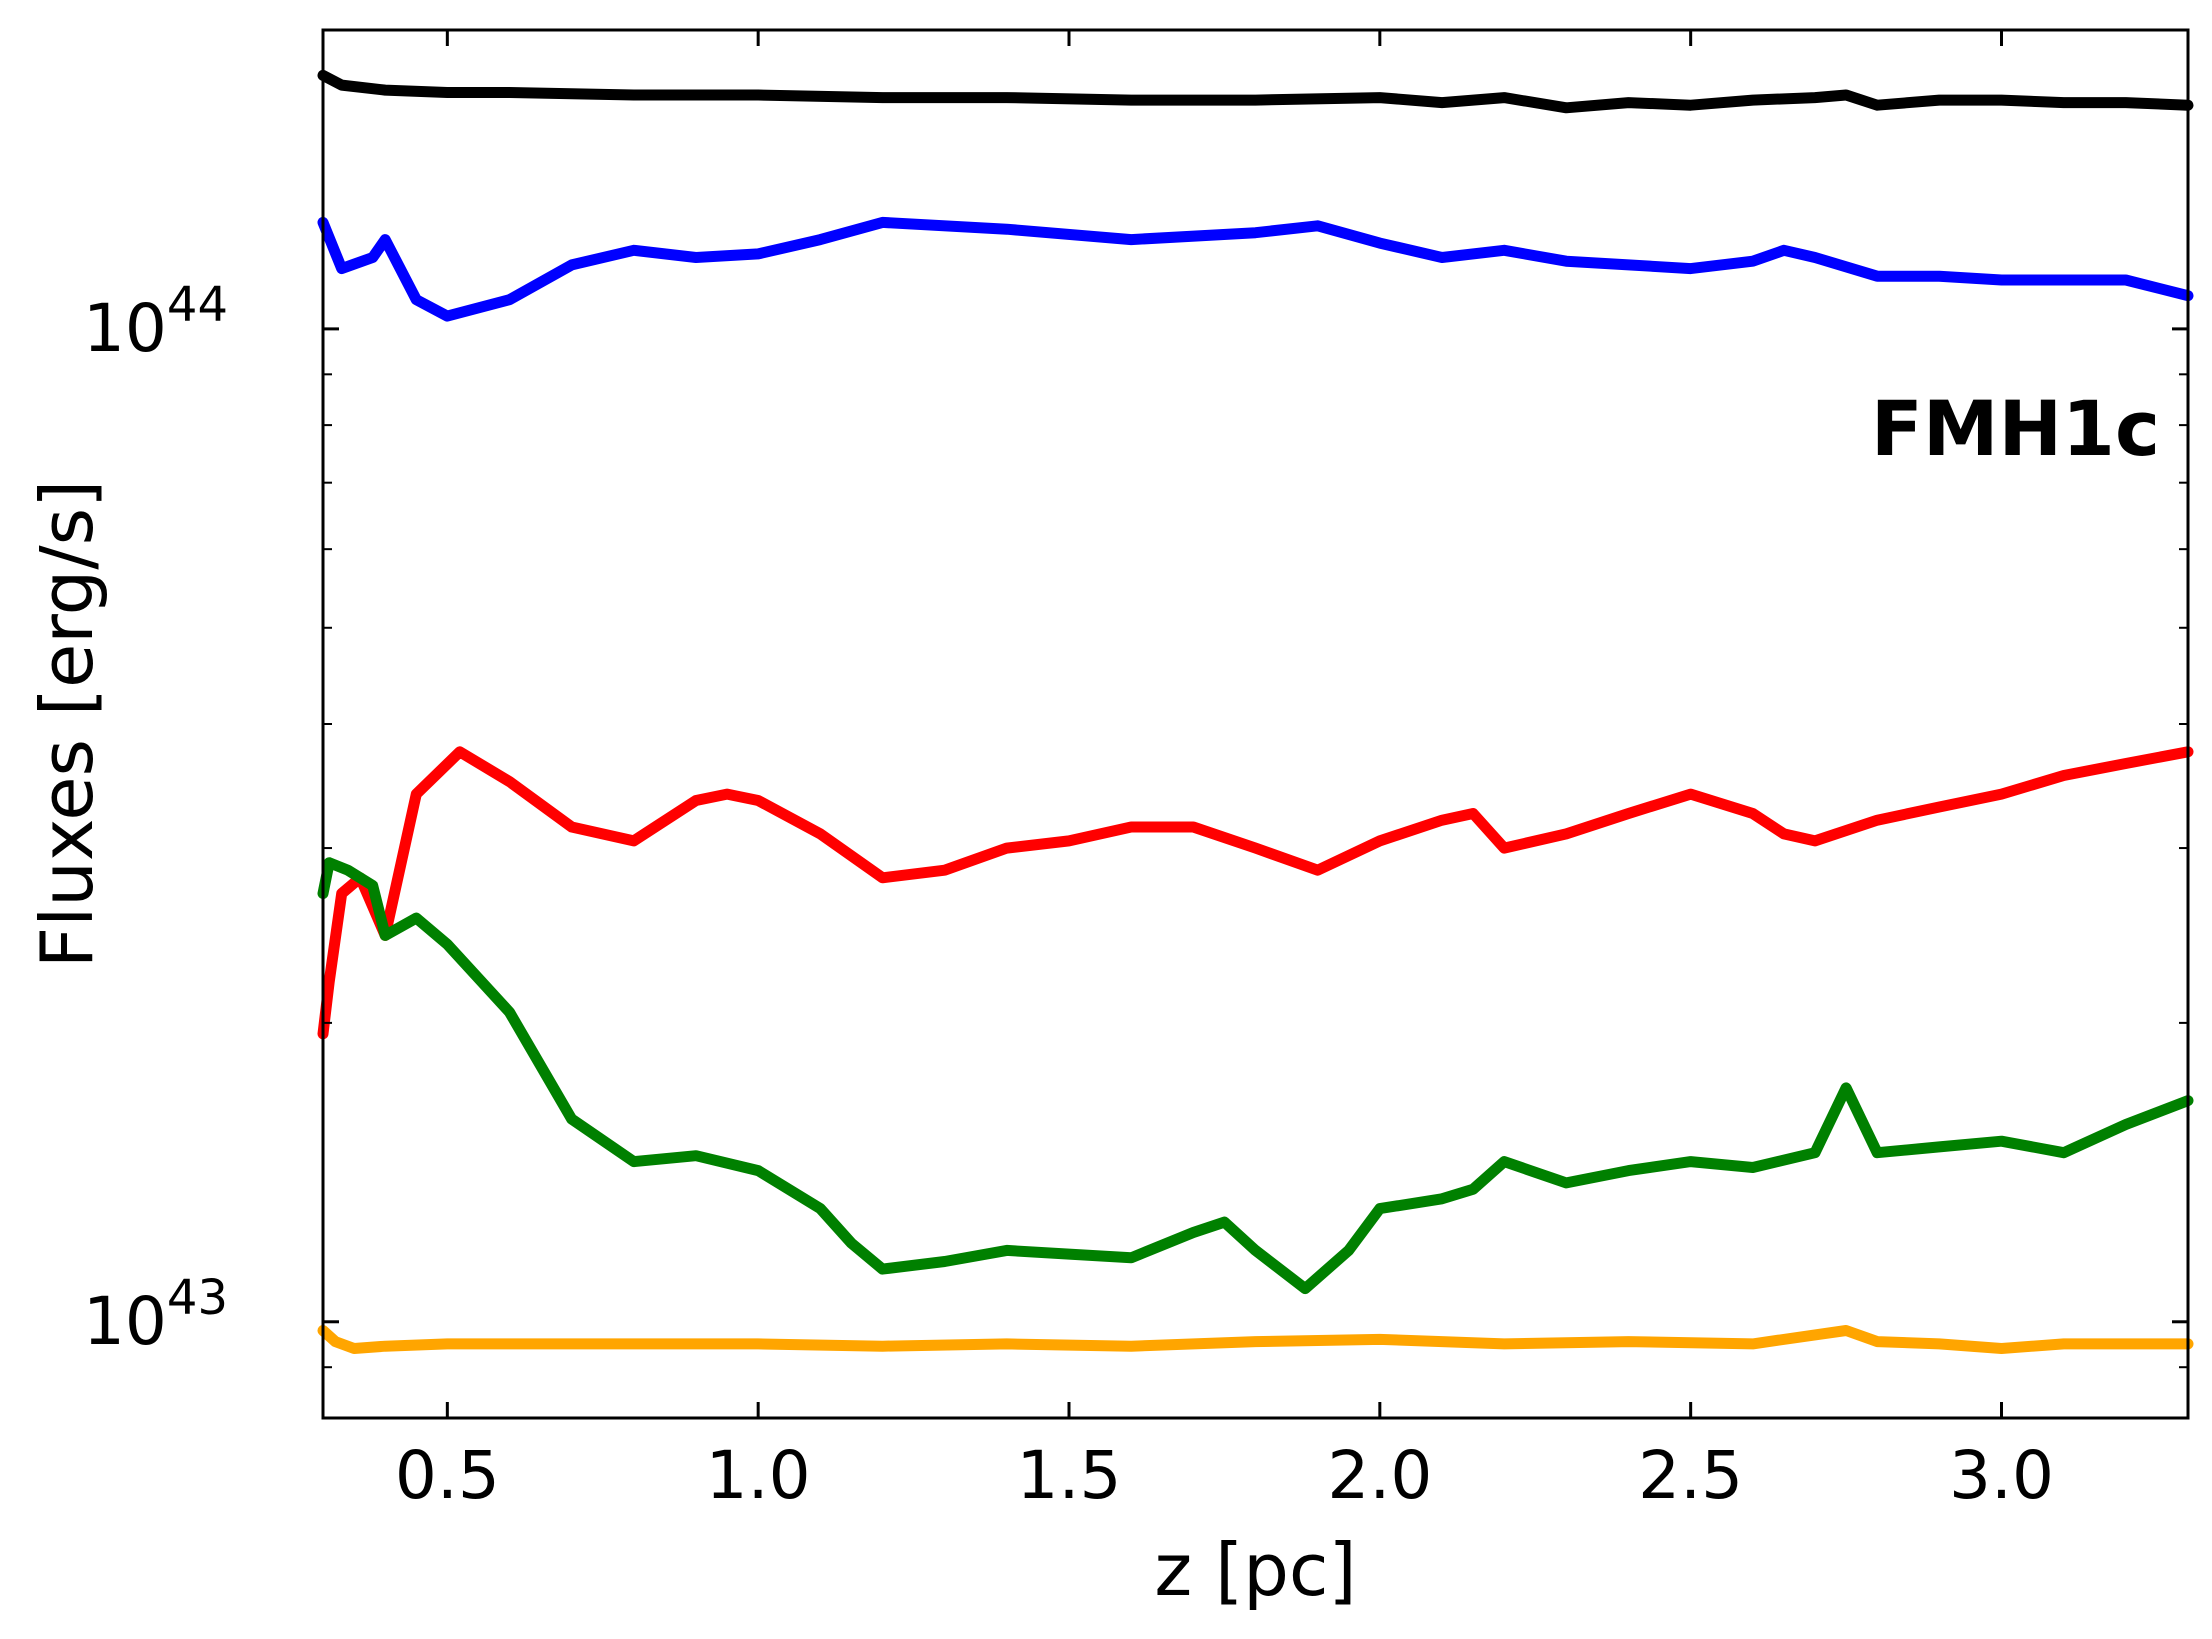  I want to click on x-tick-label: 1.0, so click(758, 1475).